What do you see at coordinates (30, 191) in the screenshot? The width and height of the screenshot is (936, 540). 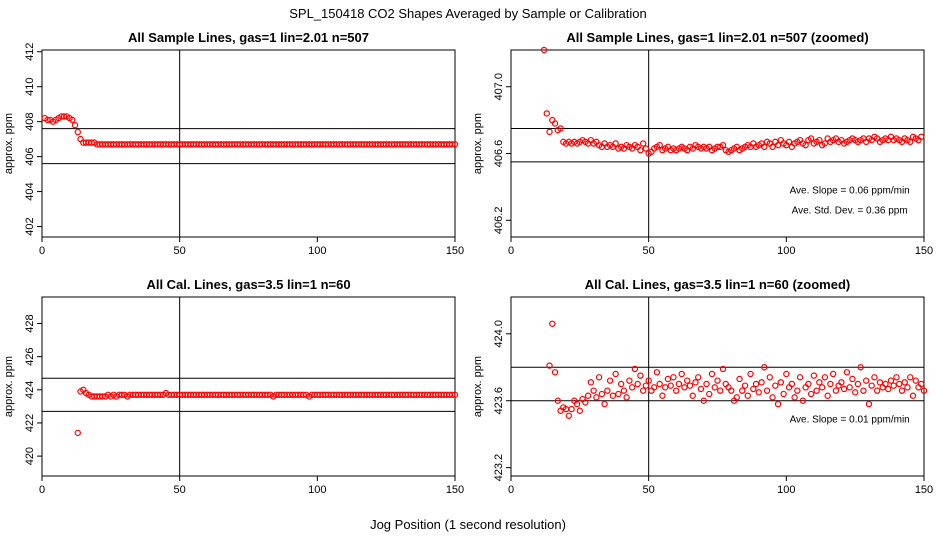 I see `y-tick-label: 404` at bounding box center [30, 191].